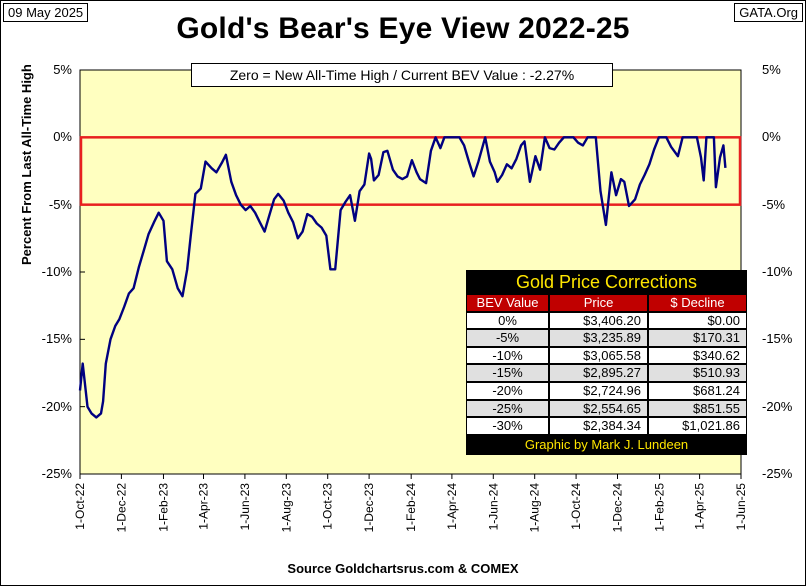  What do you see at coordinates (245, 507) in the screenshot?
I see `x-tick-label: 1-Jun-23` at bounding box center [245, 507].